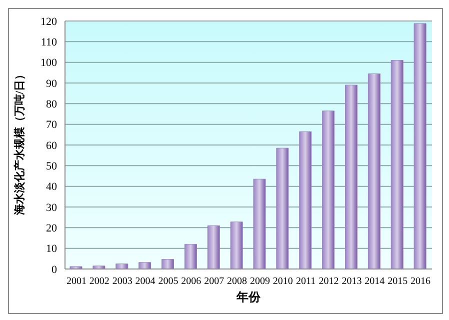 Image resolution: width=449 pixels, height=320 pixels. What do you see at coordinates (374, 282) in the screenshot?
I see `x-tick-label: 2014` at bounding box center [374, 282].